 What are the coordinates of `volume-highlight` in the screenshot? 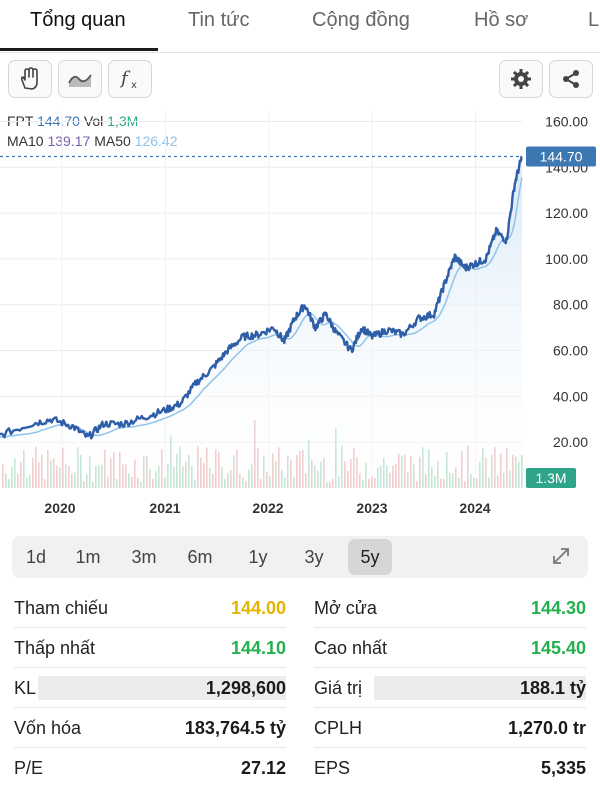 It's located at (162, 688).